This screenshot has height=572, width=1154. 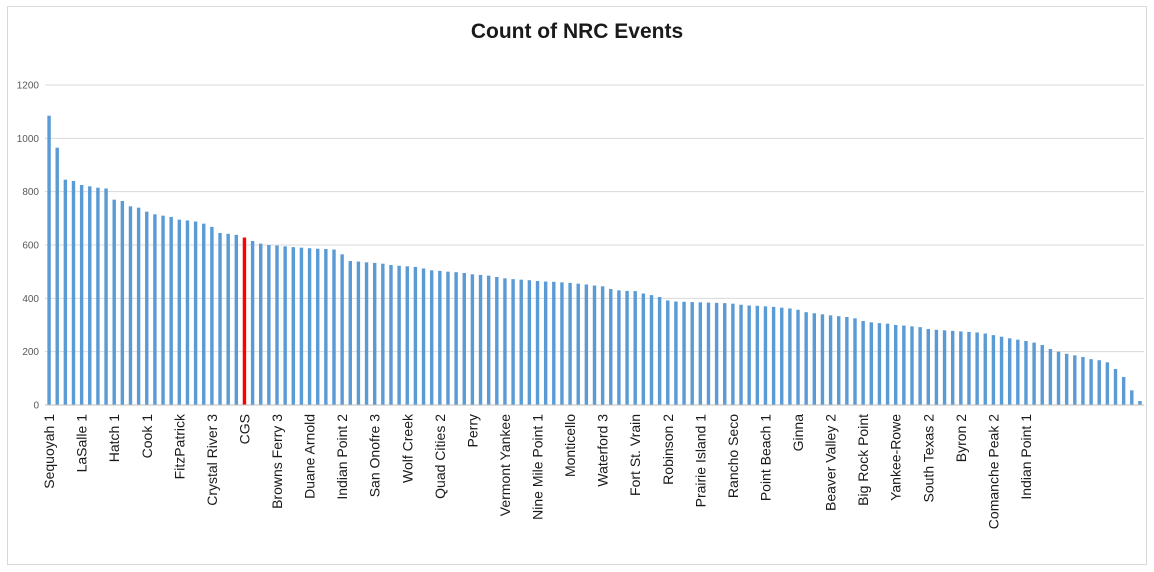 What do you see at coordinates (375, 455) in the screenshot?
I see `x-category-label: San Onofre 3` at bounding box center [375, 455].